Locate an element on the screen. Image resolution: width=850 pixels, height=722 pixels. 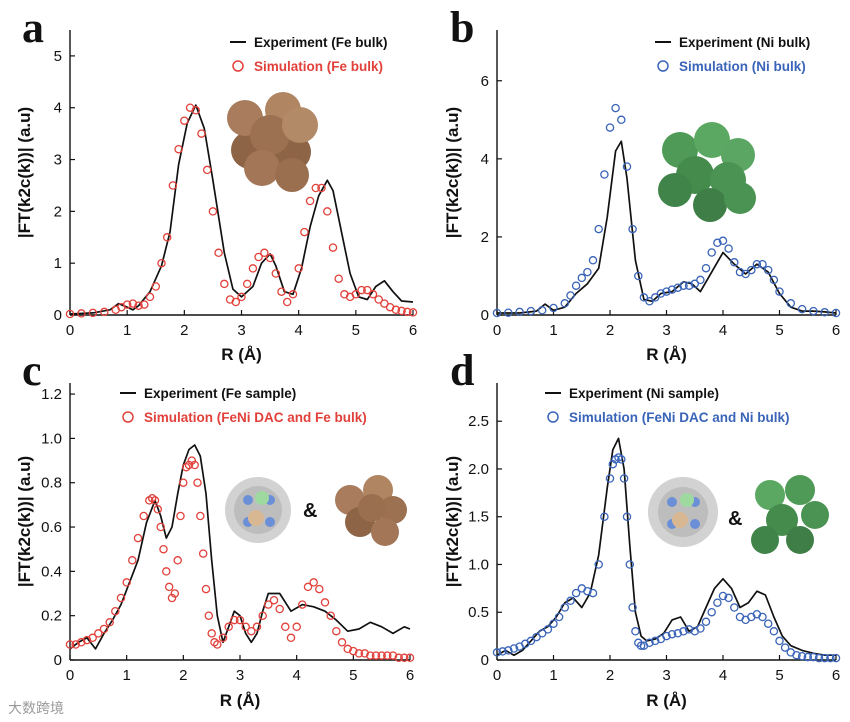
panel-label-d: d is located at coordinates (462, 370).